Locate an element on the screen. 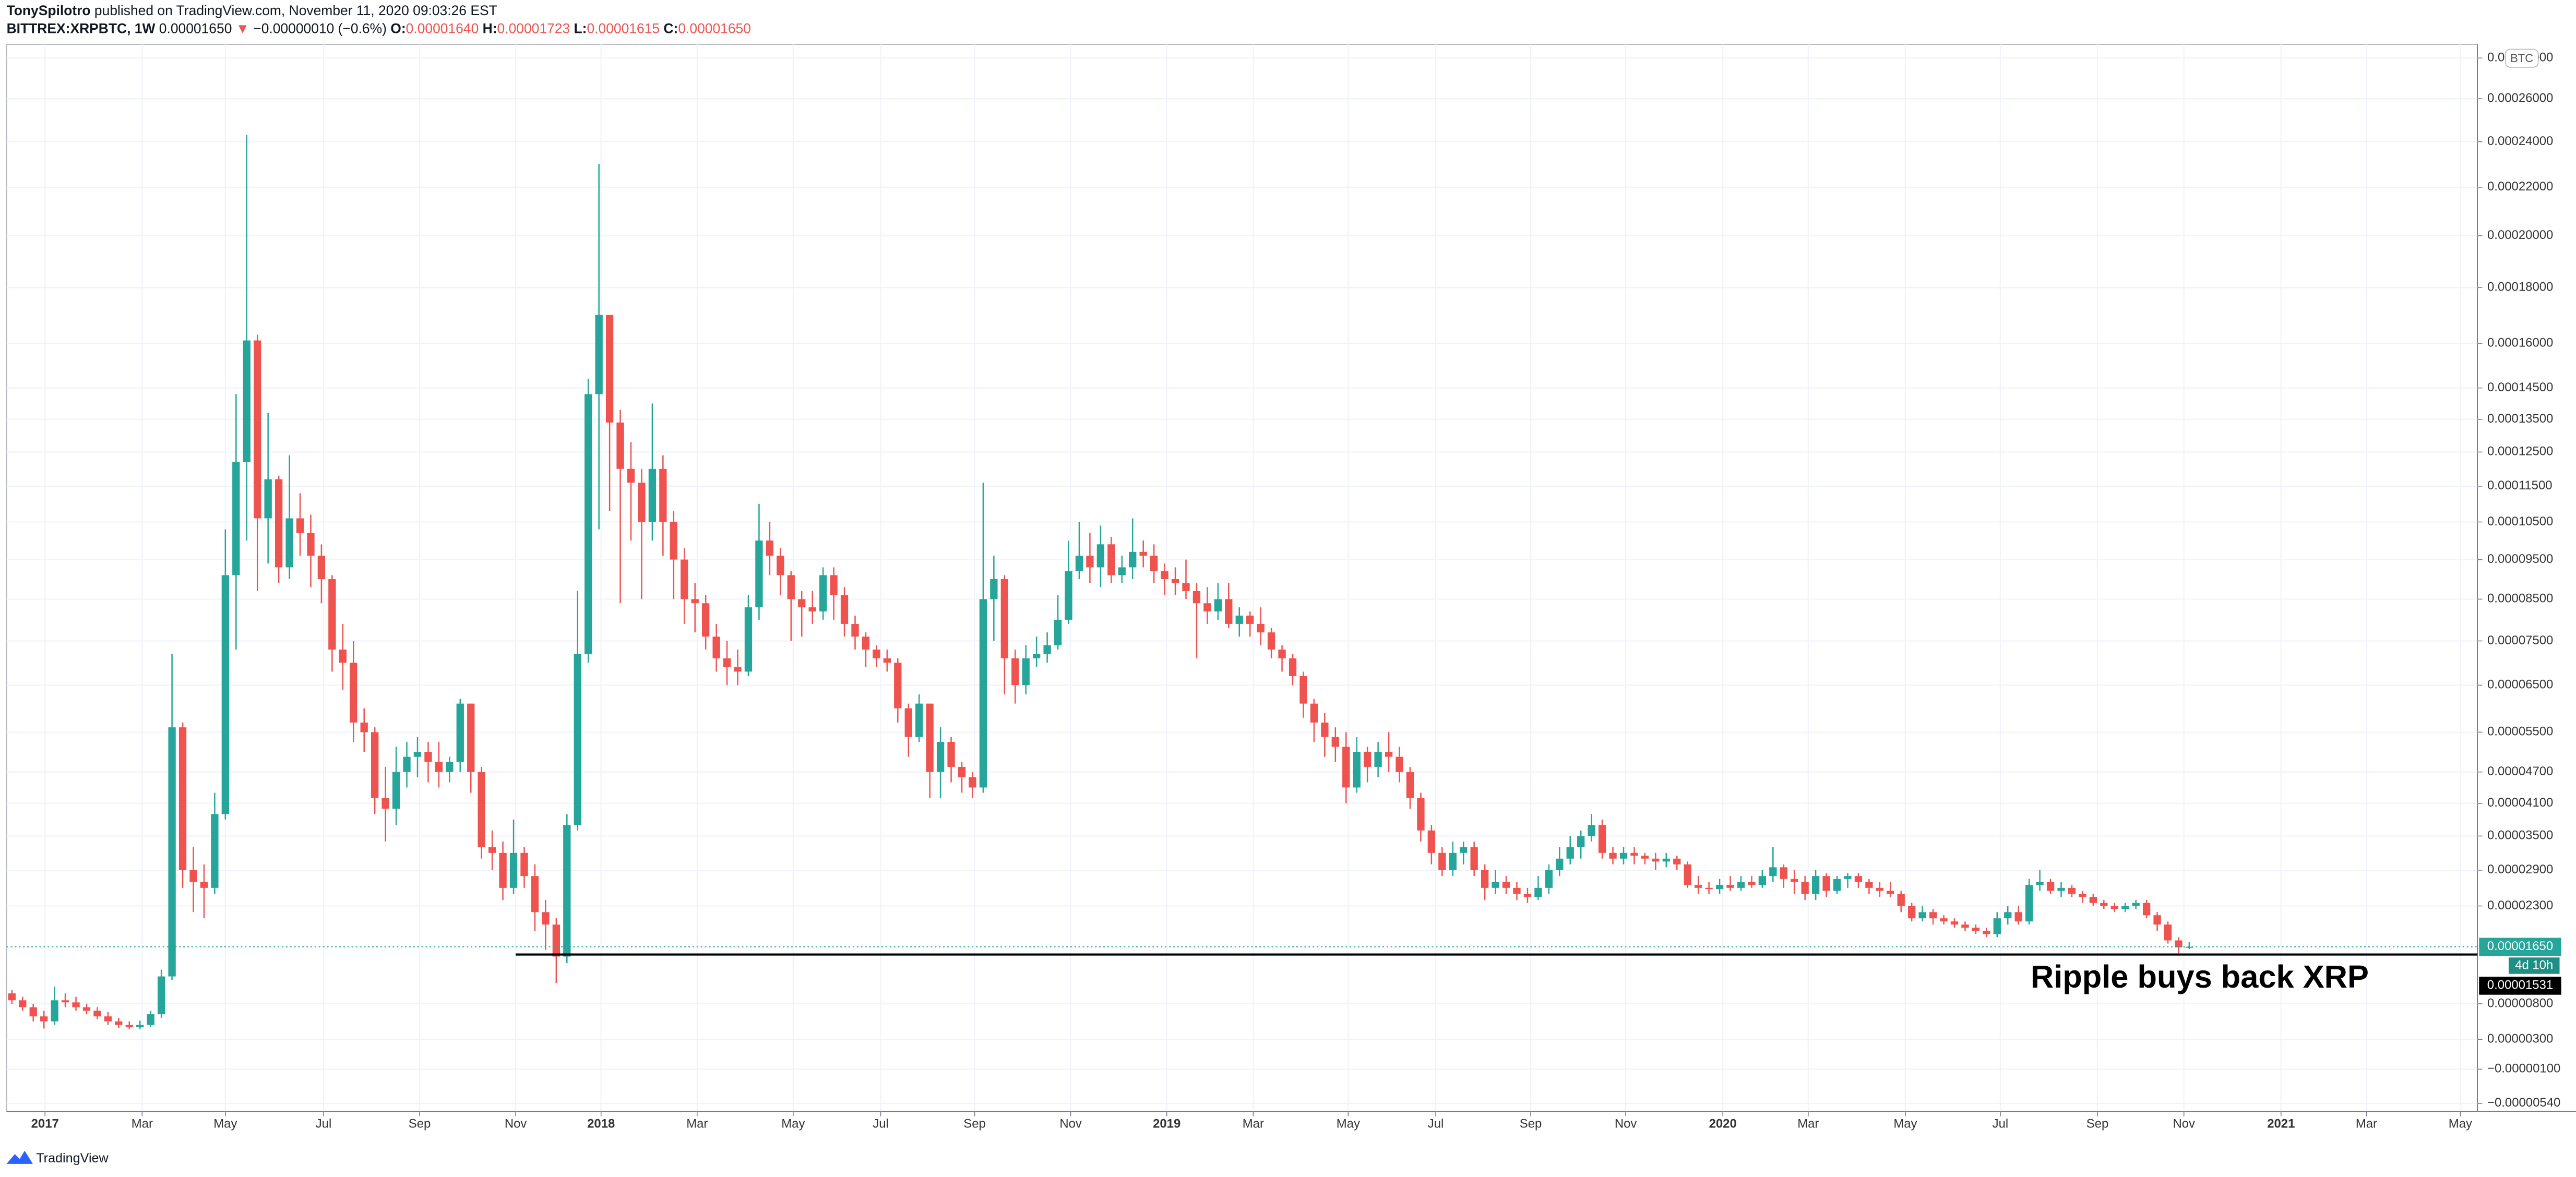 The width and height of the screenshot is (2576, 1177). x-tick-label: Sep is located at coordinates (1531, 1124).